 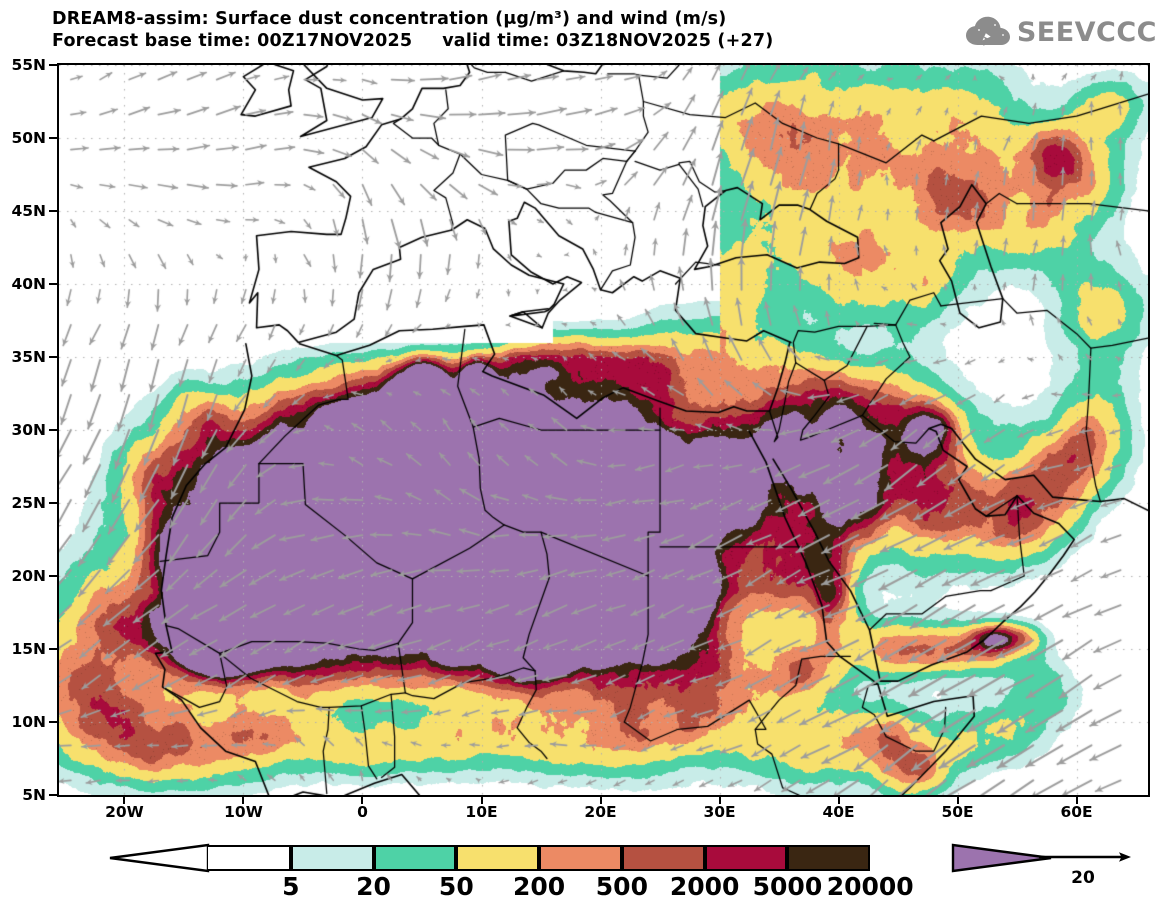 I want to click on colorbar-tick-labels: 5 20 50 200 500 2000 5000 20000, so click(x=582, y=888).